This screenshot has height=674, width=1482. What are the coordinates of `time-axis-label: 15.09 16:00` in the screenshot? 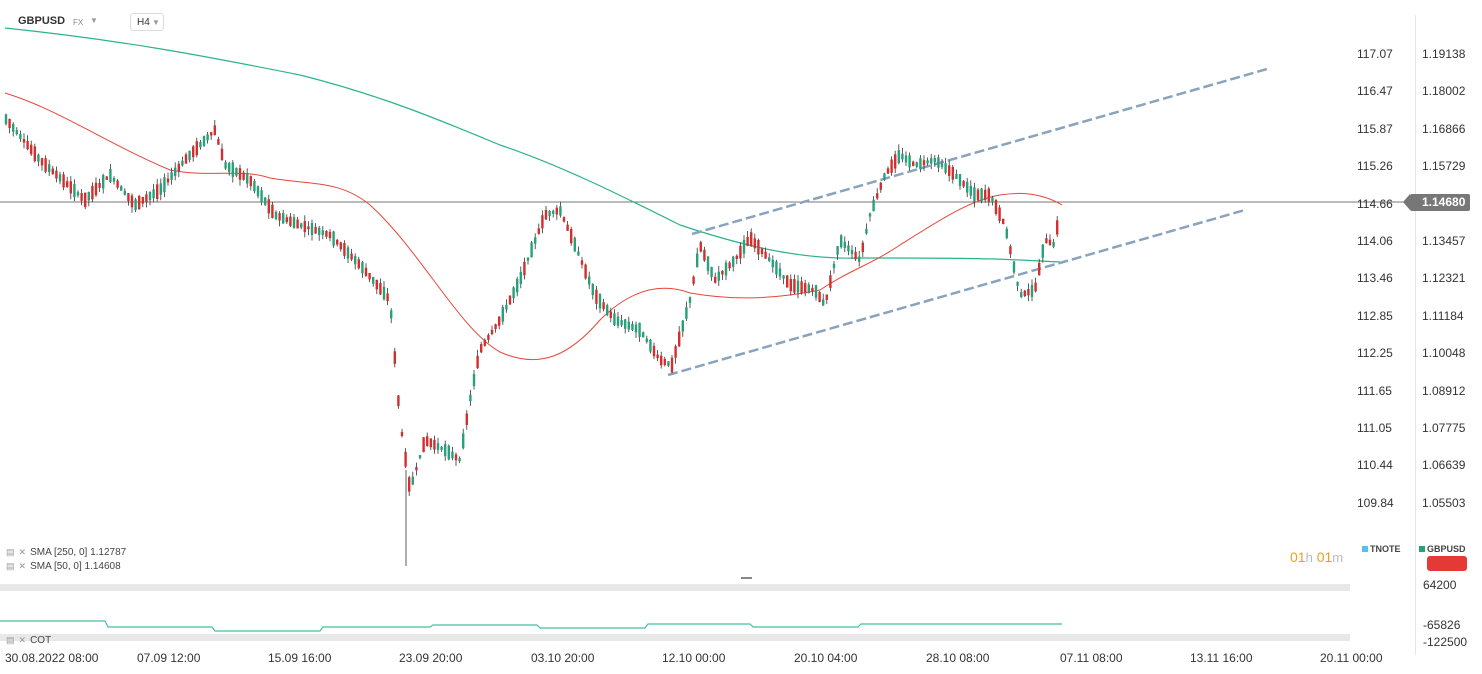 It's located at (300, 658).